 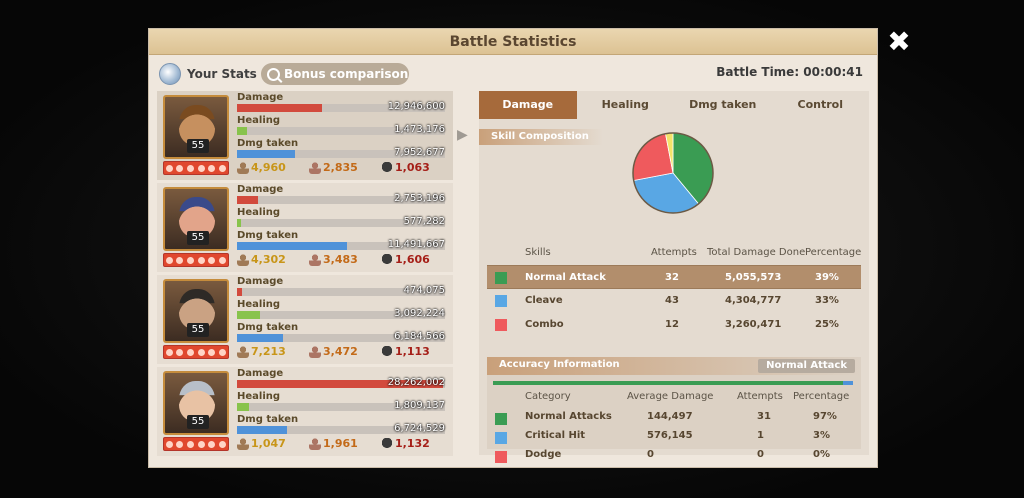 I want to click on count-a: 1,047, so click(x=261, y=443).